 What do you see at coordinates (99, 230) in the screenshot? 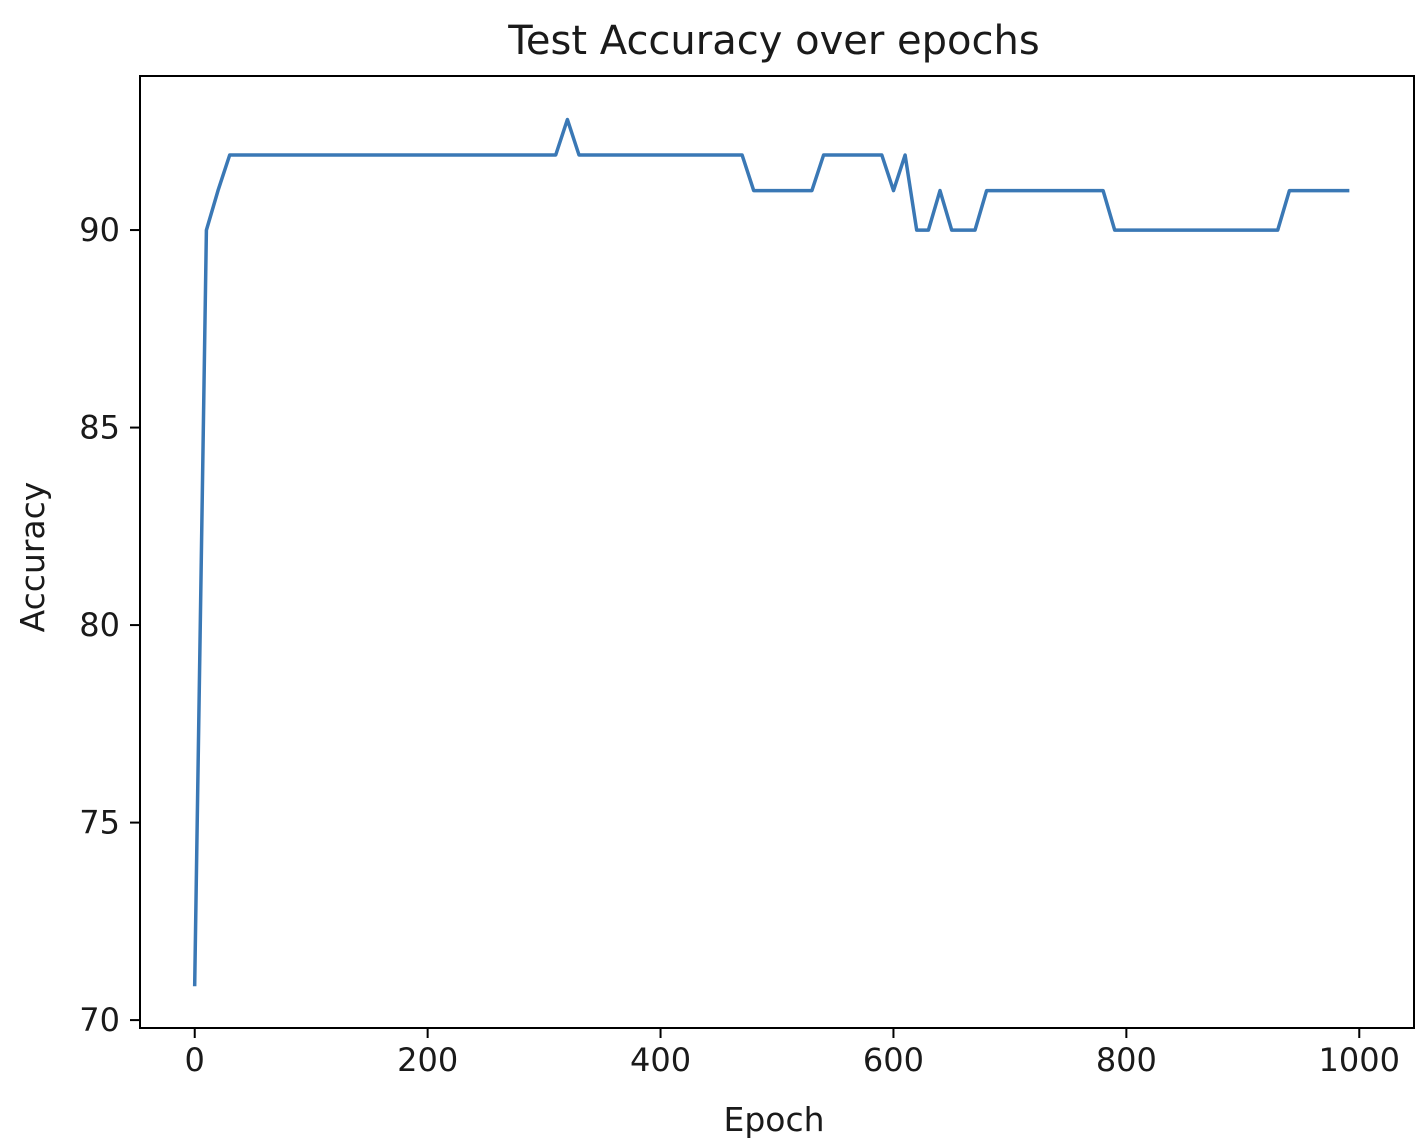
I see `y-tick-label: 90` at bounding box center [99, 230].